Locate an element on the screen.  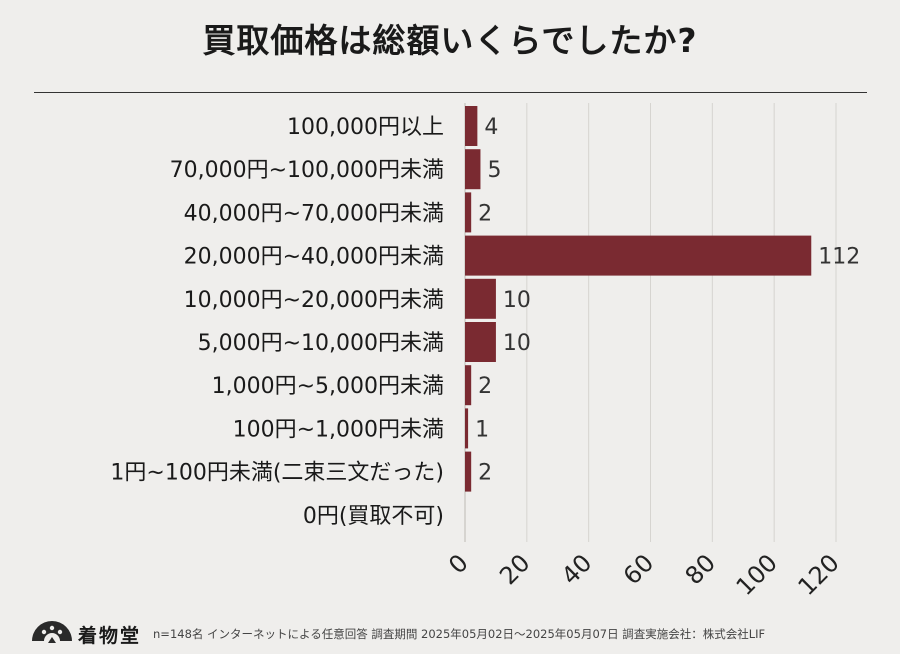
category-label: 1,000円~5,000円未満 is located at coordinates (328, 386).